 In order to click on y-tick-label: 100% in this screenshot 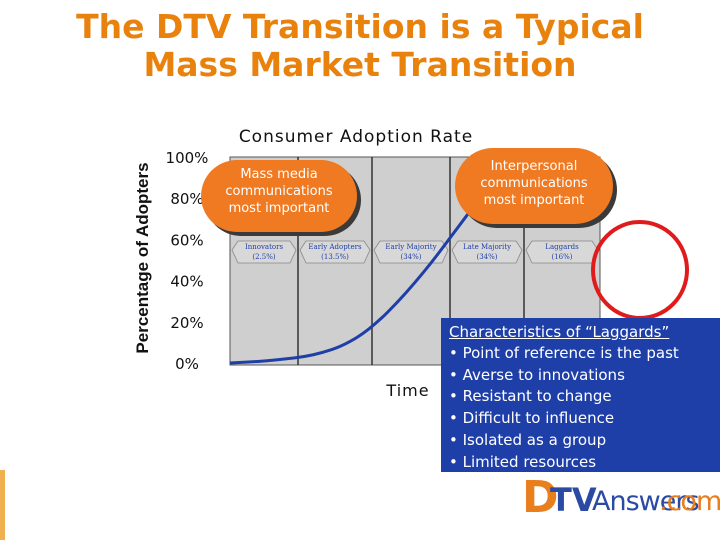, I will do `click(187, 158)`.